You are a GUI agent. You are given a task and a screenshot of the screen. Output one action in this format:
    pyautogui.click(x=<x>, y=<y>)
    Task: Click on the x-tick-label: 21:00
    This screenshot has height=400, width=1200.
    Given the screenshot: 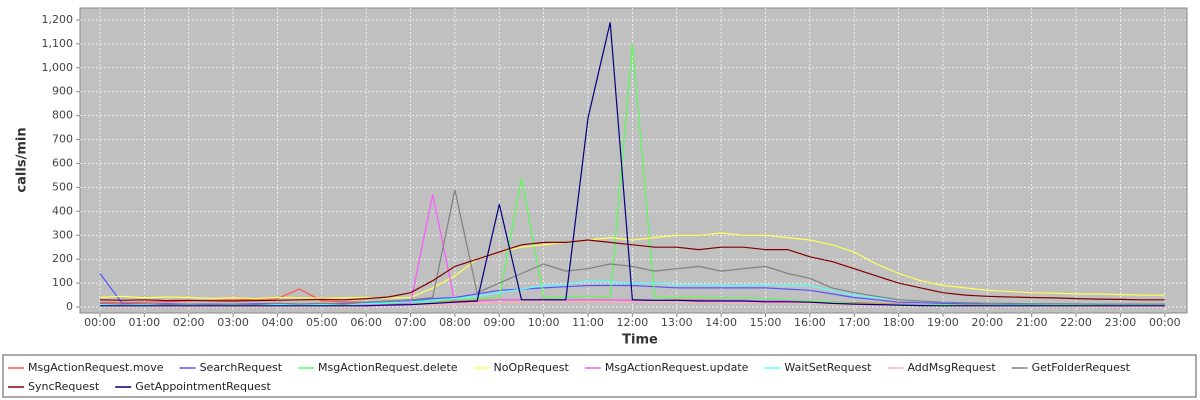 What is the action you would take?
    pyautogui.click(x=1032, y=322)
    